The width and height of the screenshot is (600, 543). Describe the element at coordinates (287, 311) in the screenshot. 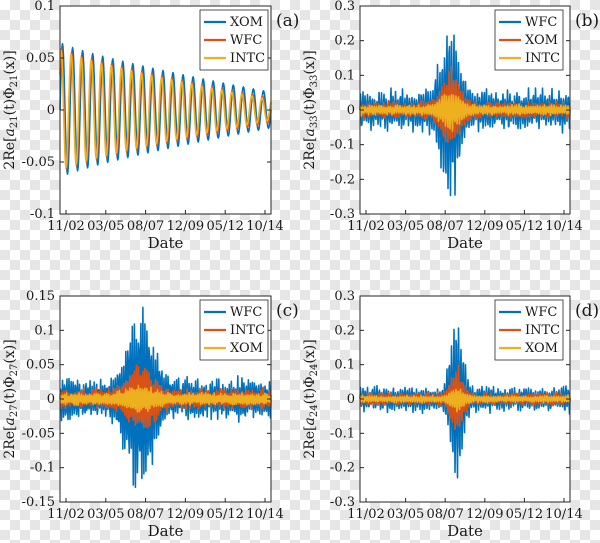

I see `panel-label: (c)` at that location.